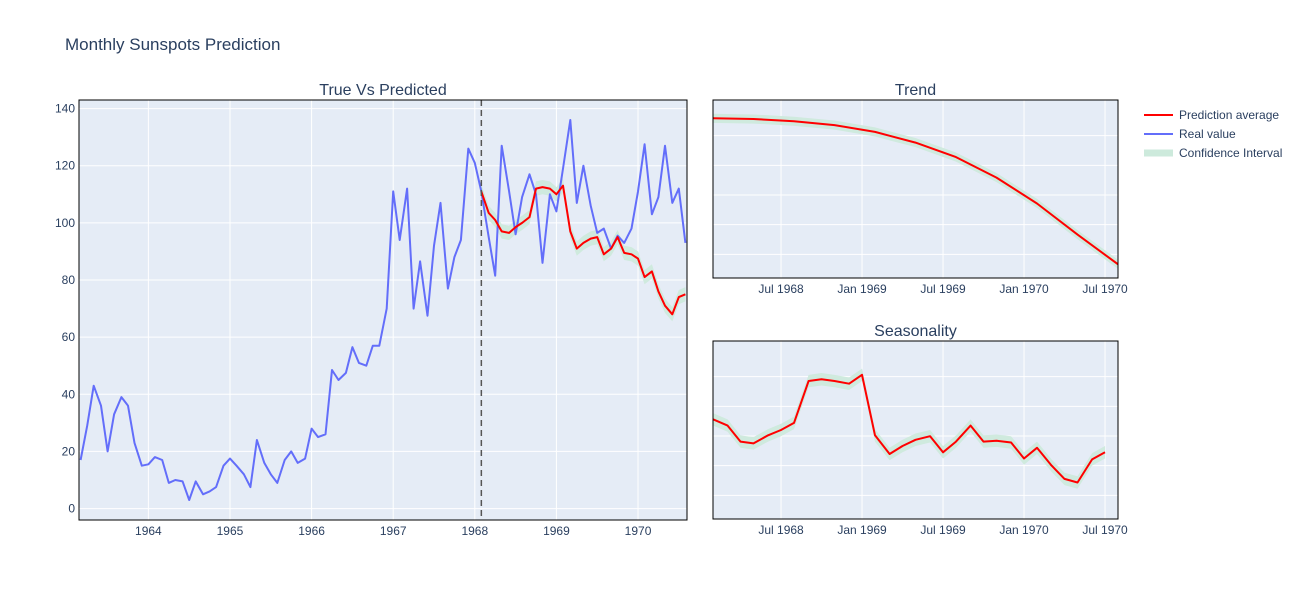  I want to click on plot-area, so click(915, 189).